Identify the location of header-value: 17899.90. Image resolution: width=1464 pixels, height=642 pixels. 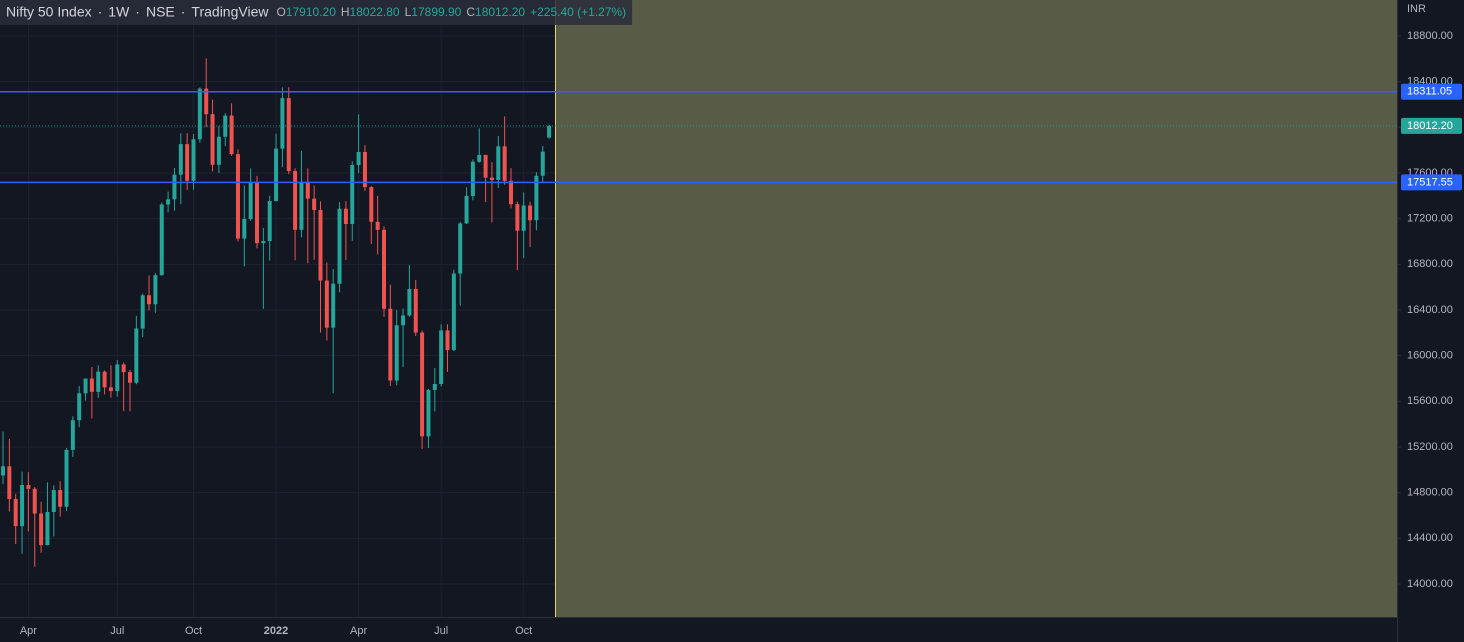
(436, 12).